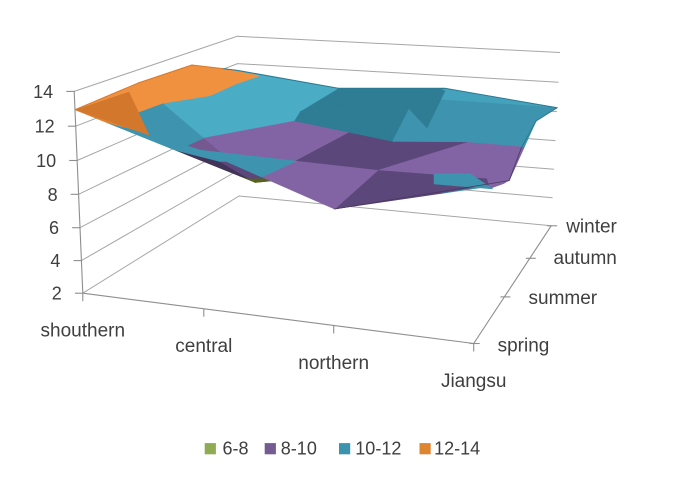 Image resolution: width=676 pixels, height=485 pixels. I want to click on svg-text: 8-10, so click(299, 449).